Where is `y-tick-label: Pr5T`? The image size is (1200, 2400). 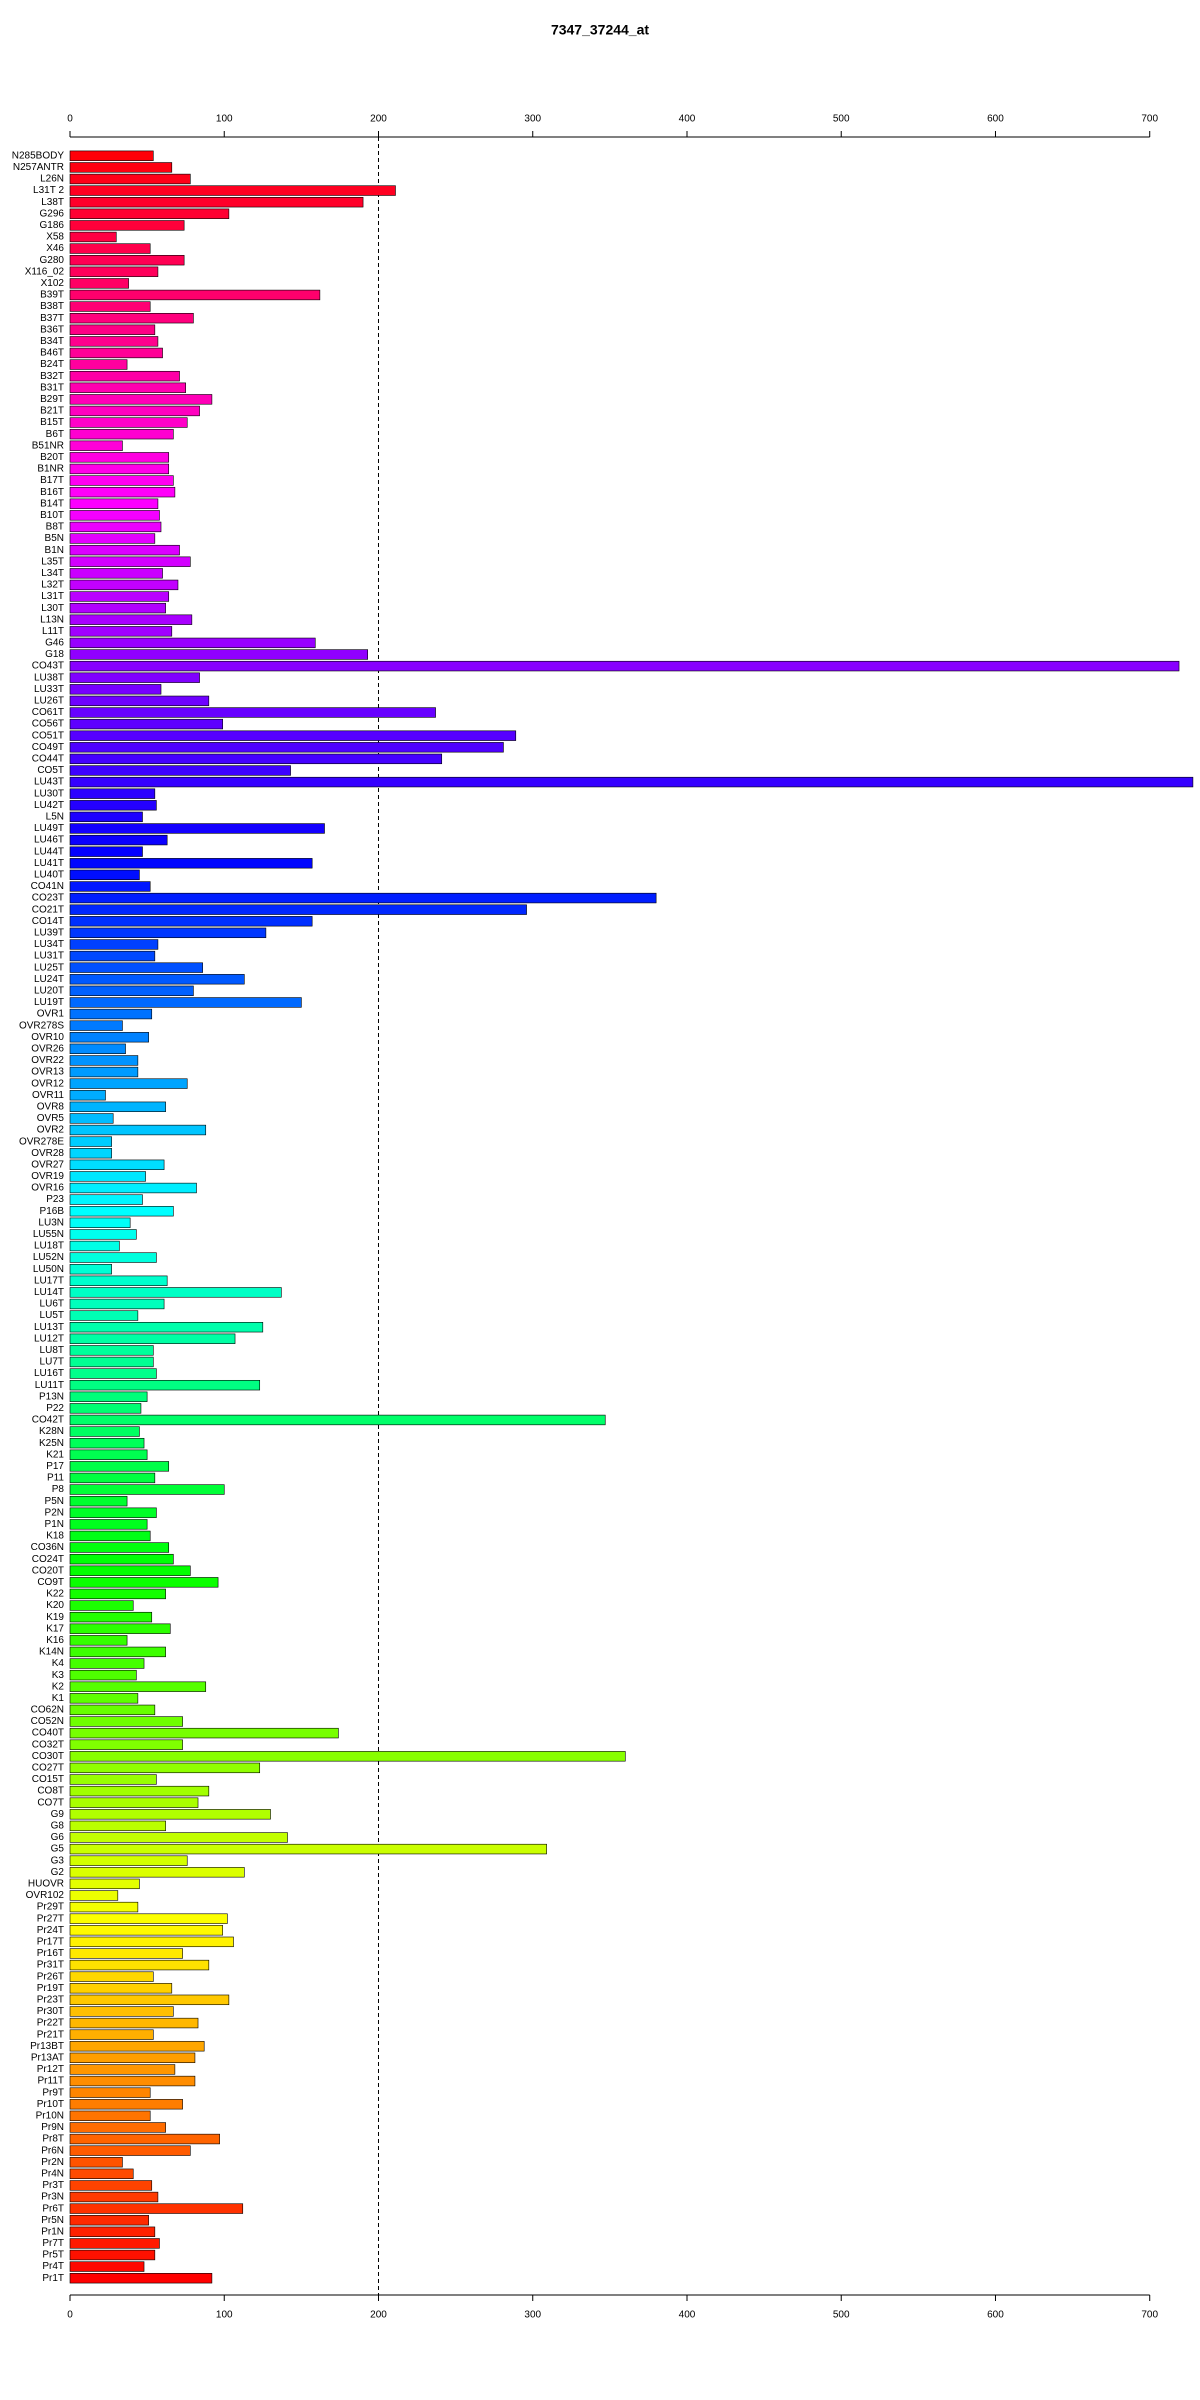
y-tick-label: Pr5T is located at coordinates (53, 2255).